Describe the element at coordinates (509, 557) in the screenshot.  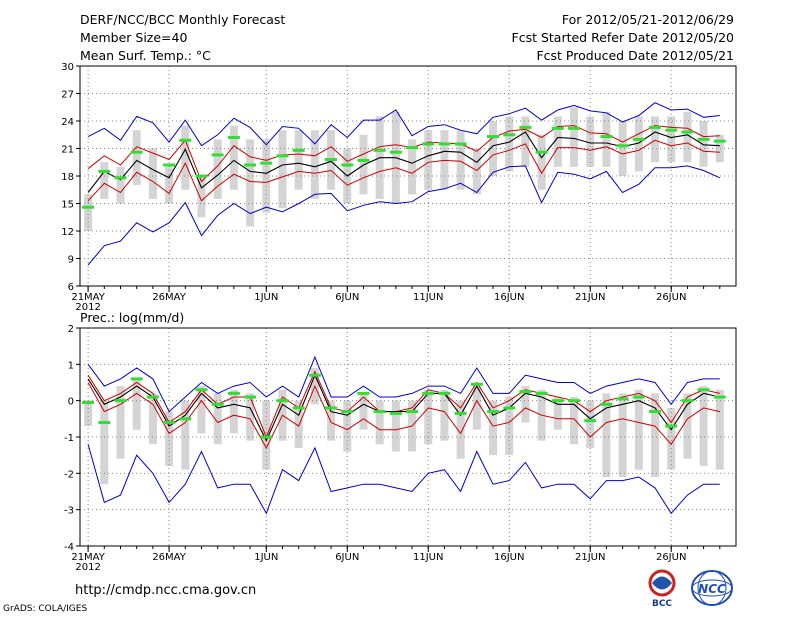
I see `x-tick-label: 16JUN` at that location.